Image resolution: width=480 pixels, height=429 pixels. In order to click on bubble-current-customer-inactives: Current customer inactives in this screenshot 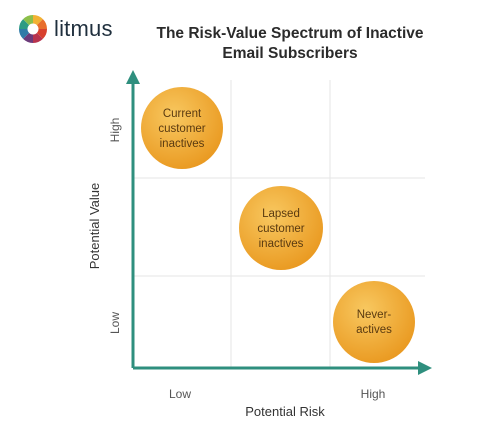, I will do `click(182, 128)`.